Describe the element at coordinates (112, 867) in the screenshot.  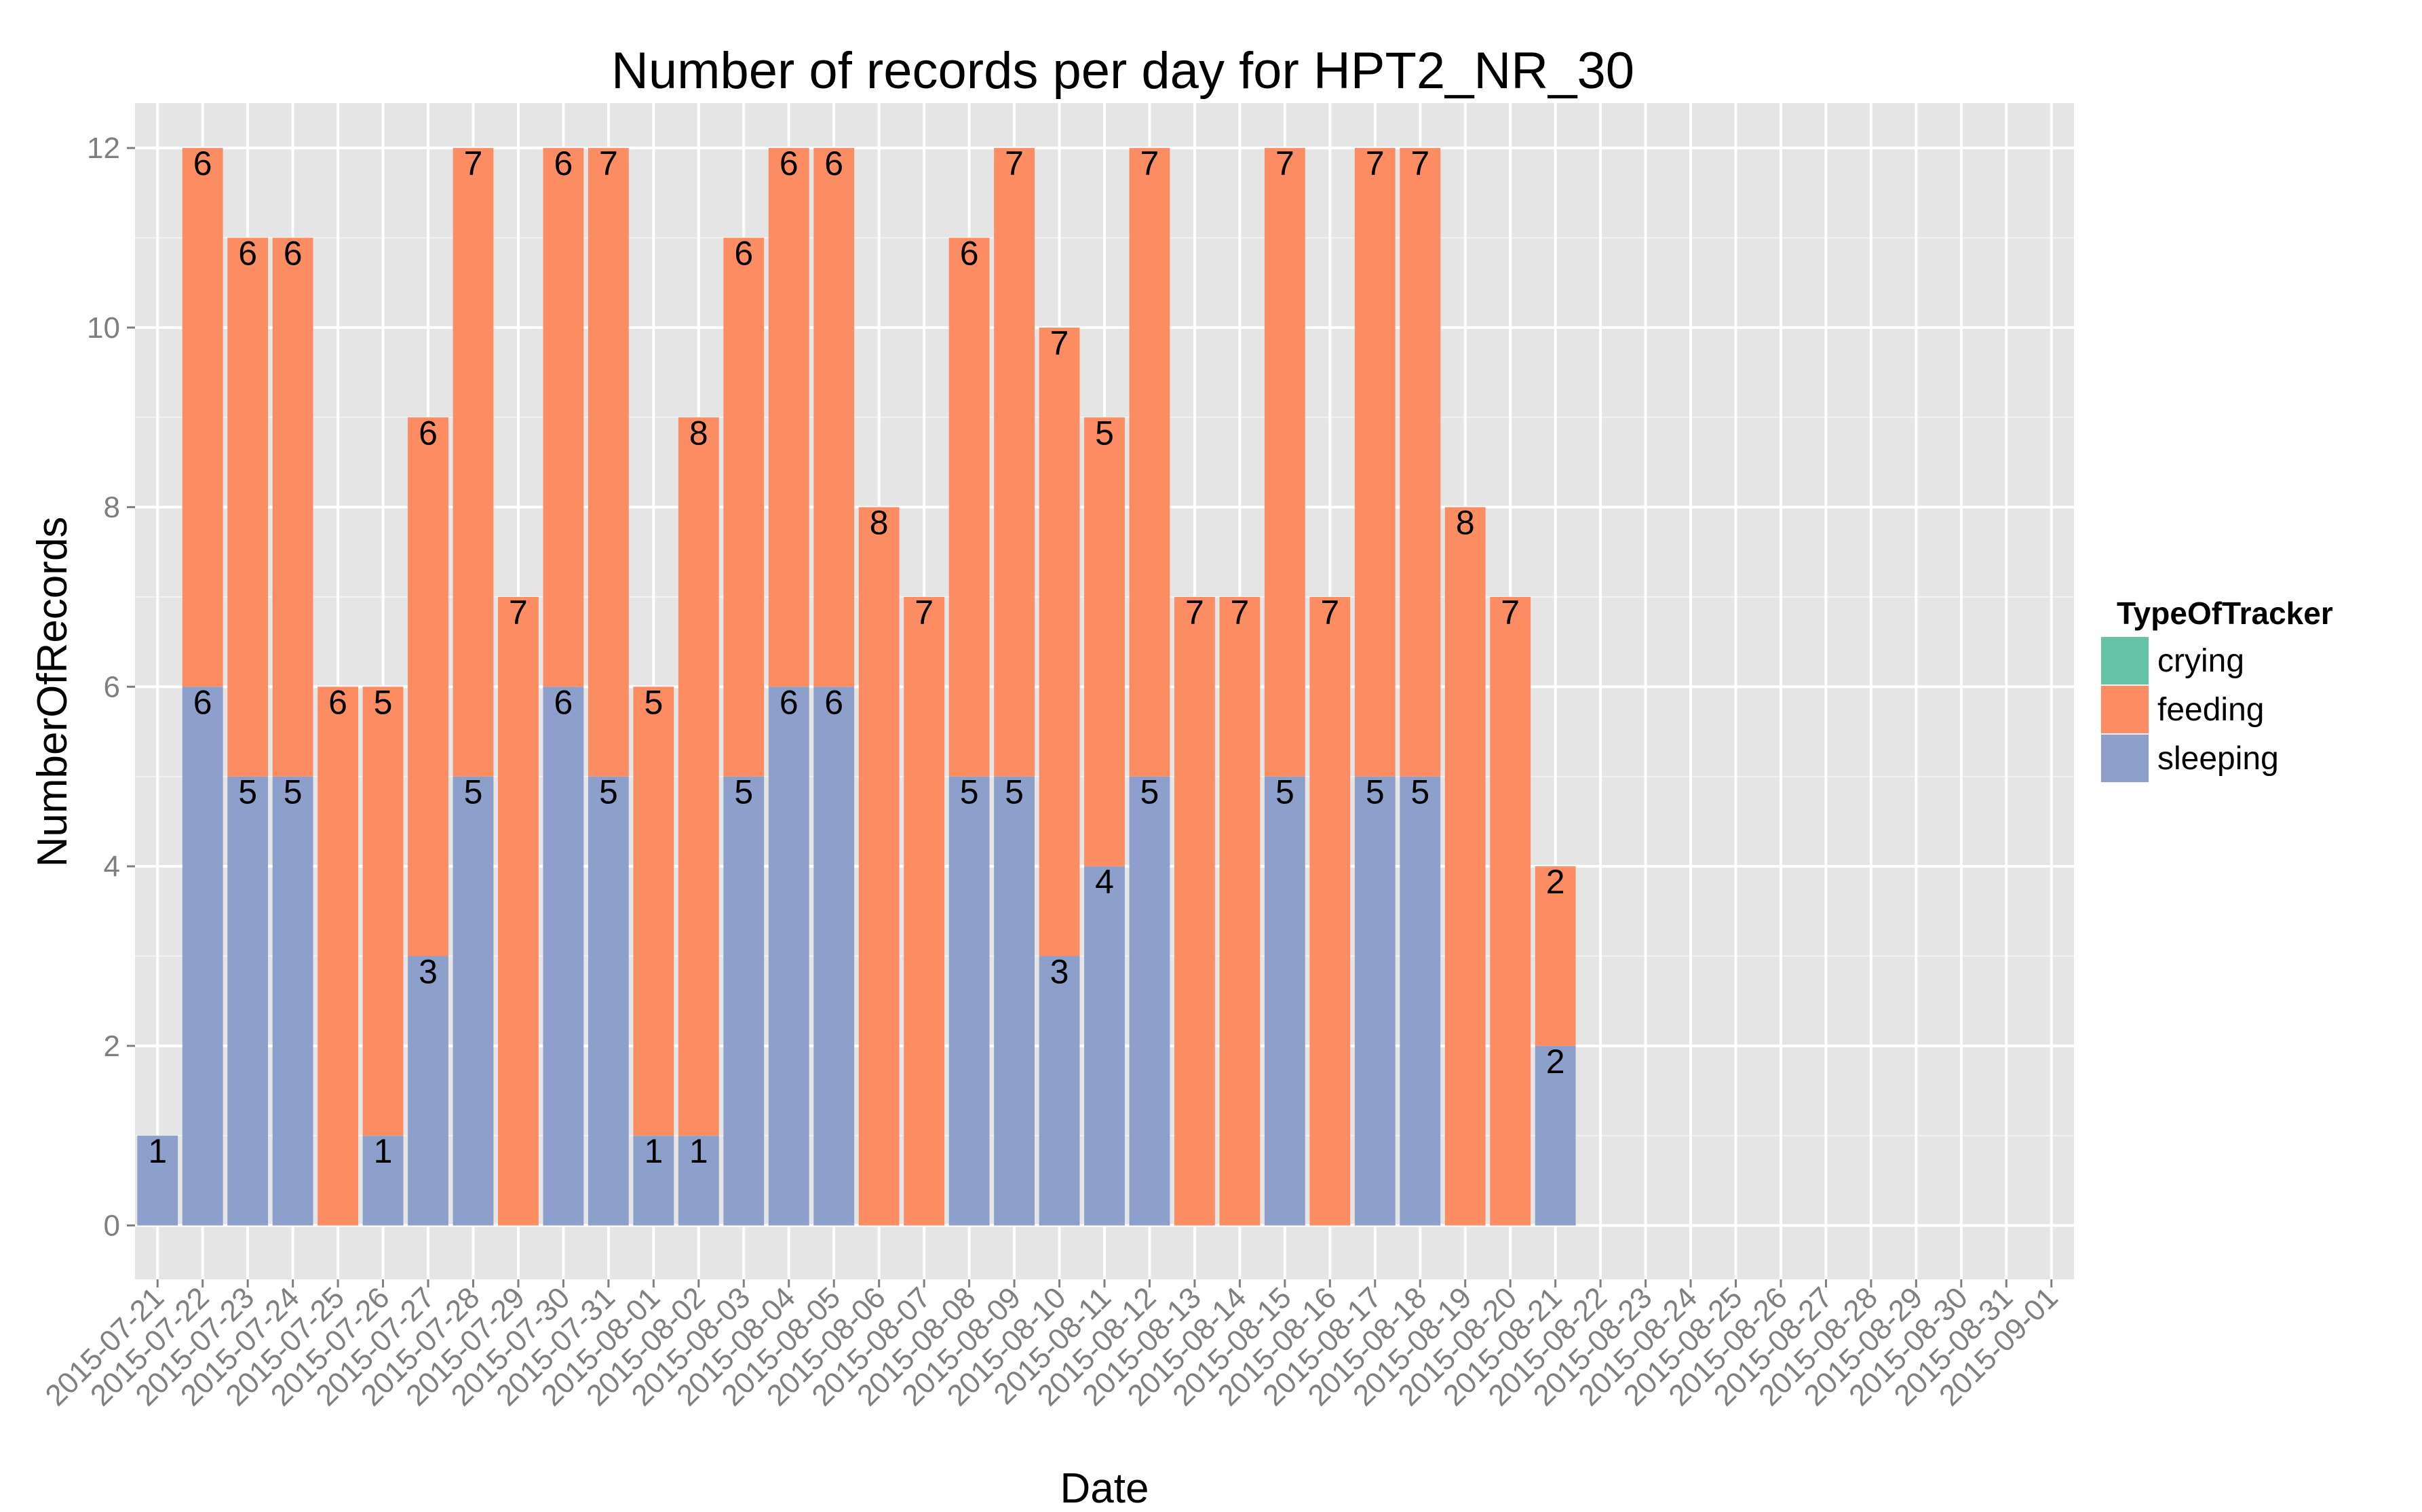
I see `y-tick-label: 4` at that location.